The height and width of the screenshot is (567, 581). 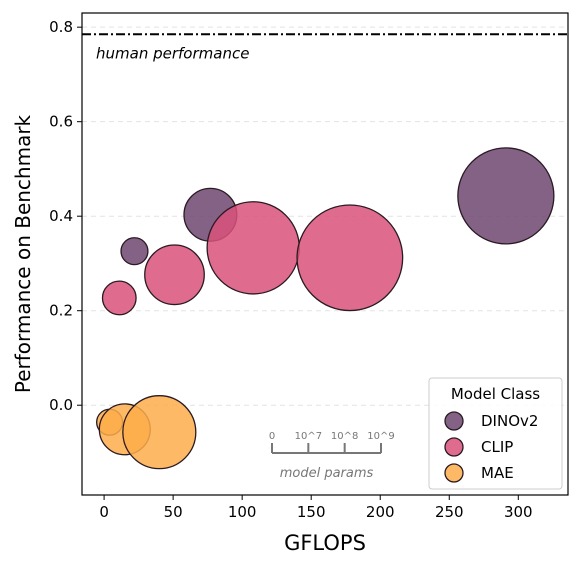 I want to click on legend-items: DINOv2 CLIP MAE, so click(x=491, y=447).